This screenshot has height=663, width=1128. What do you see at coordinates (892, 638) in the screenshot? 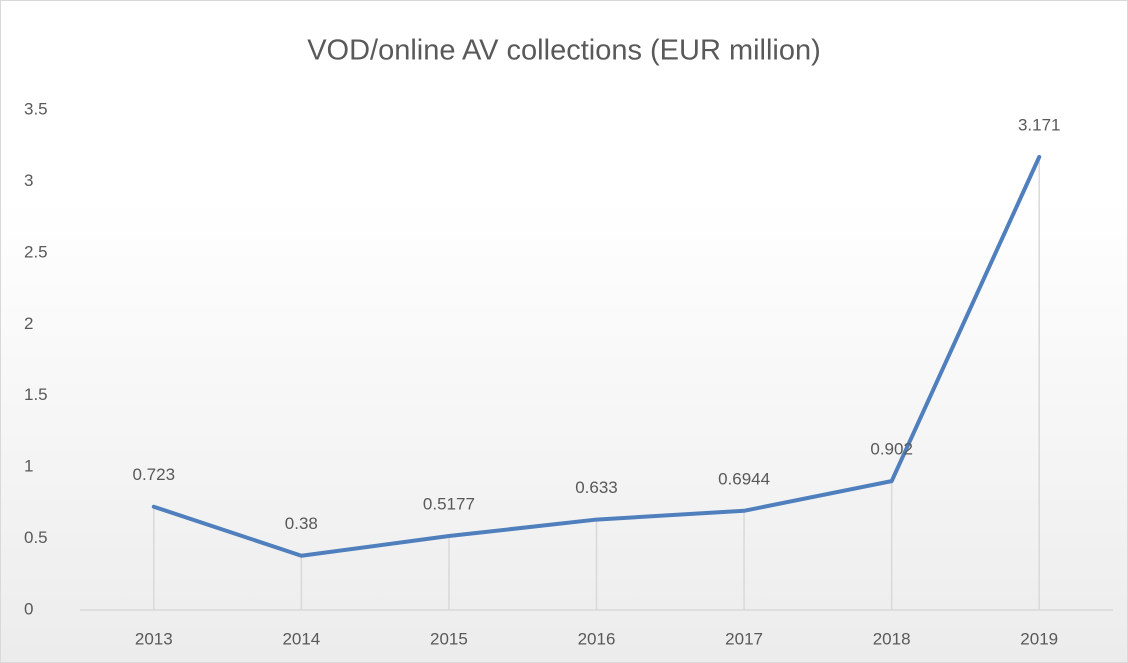
I see `x-tick-label: 2018` at bounding box center [892, 638].